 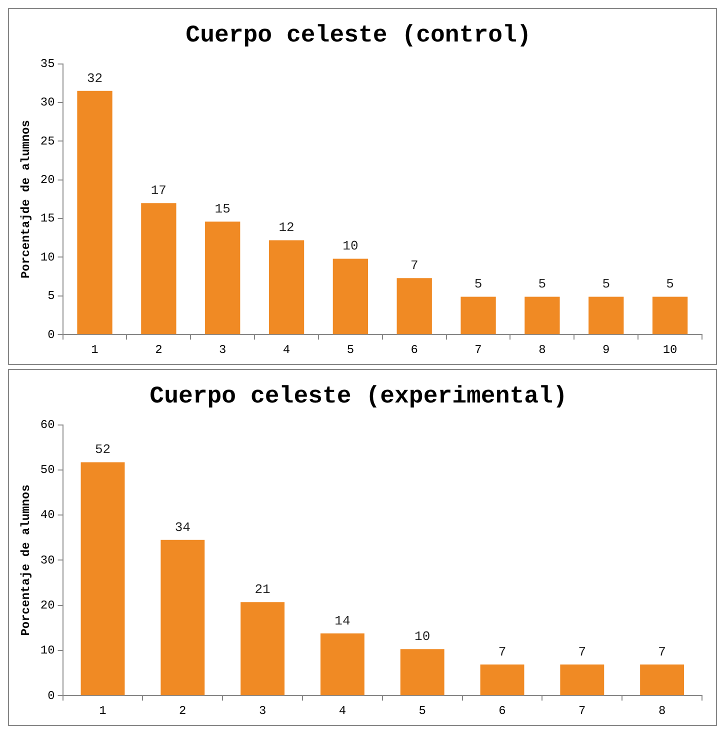 I want to click on chart-title: Cuerpo celeste (experimental), so click(x=359, y=396).